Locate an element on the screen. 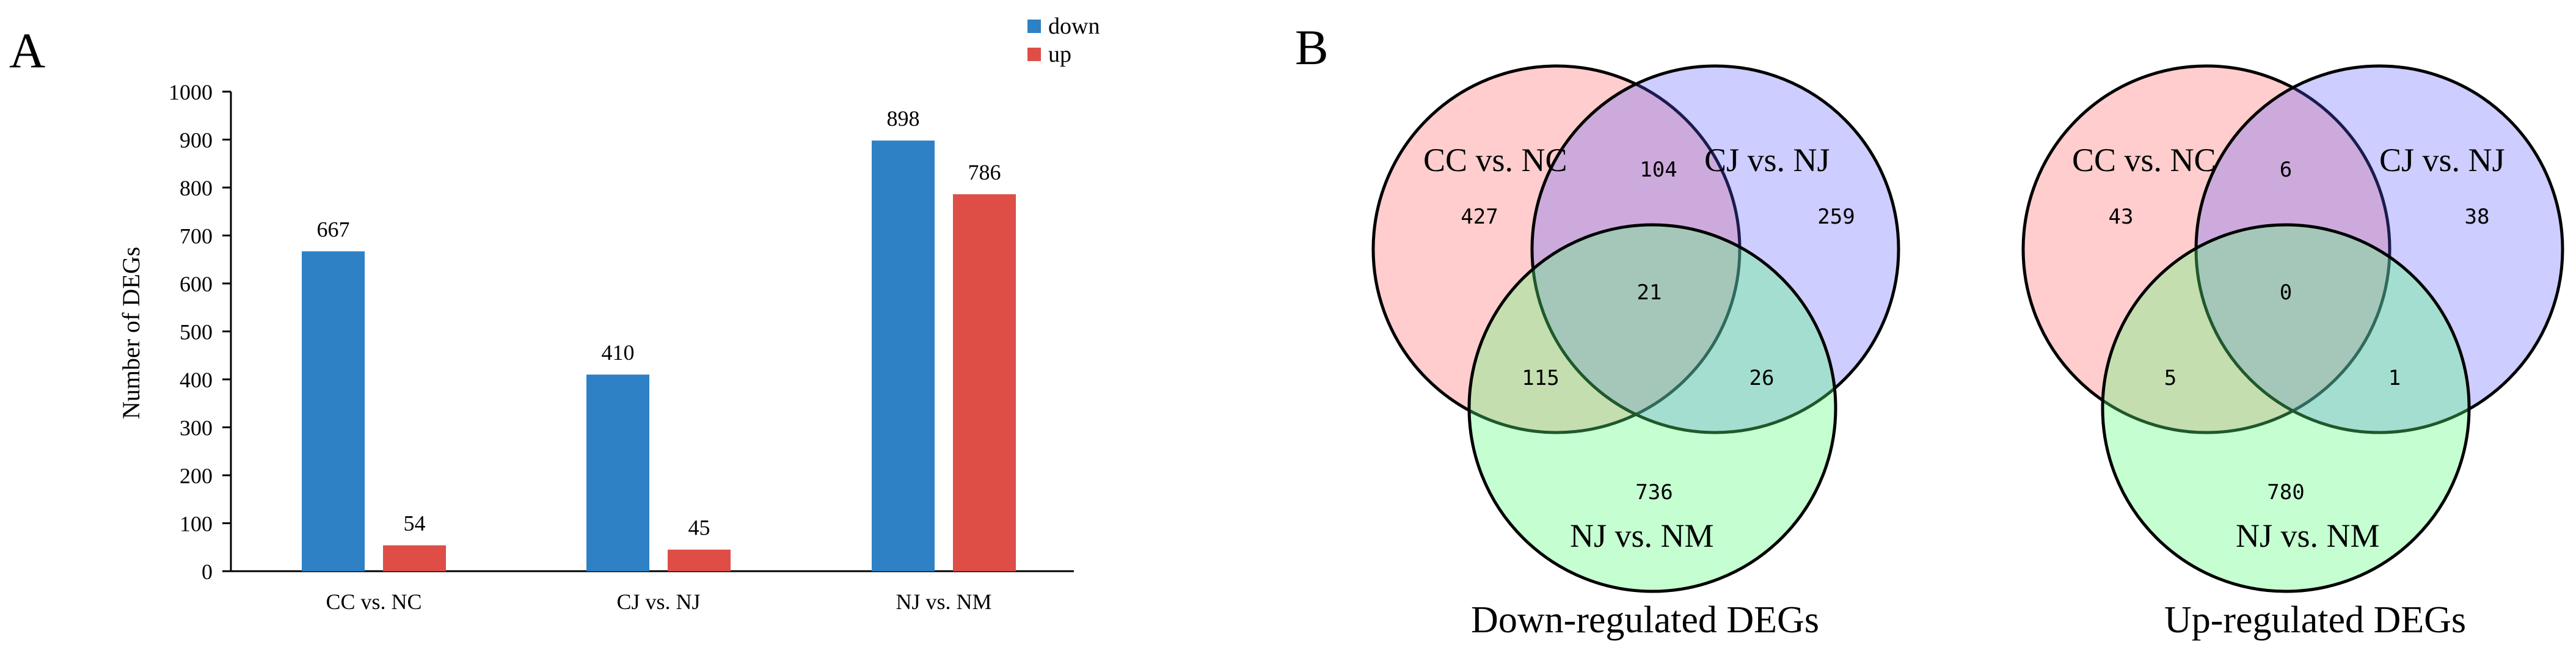 The height and width of the screenshot is (661, 2576). bar-label-down-0: 667 is located at coordinates (333, 229).